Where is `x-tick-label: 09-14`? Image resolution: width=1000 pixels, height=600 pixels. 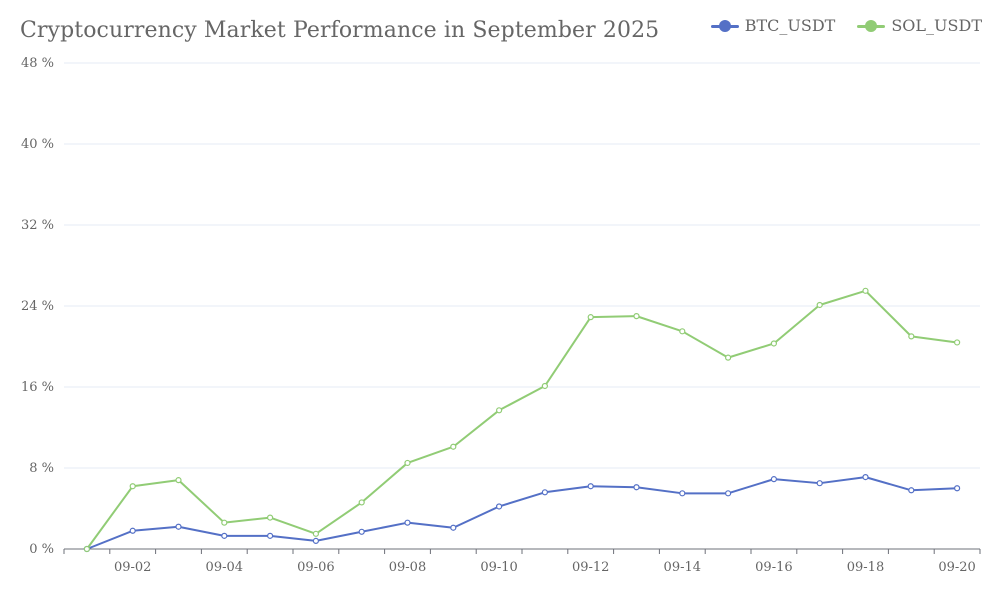 x-tick-label: 09-14 is located at coordinates (682, 567).